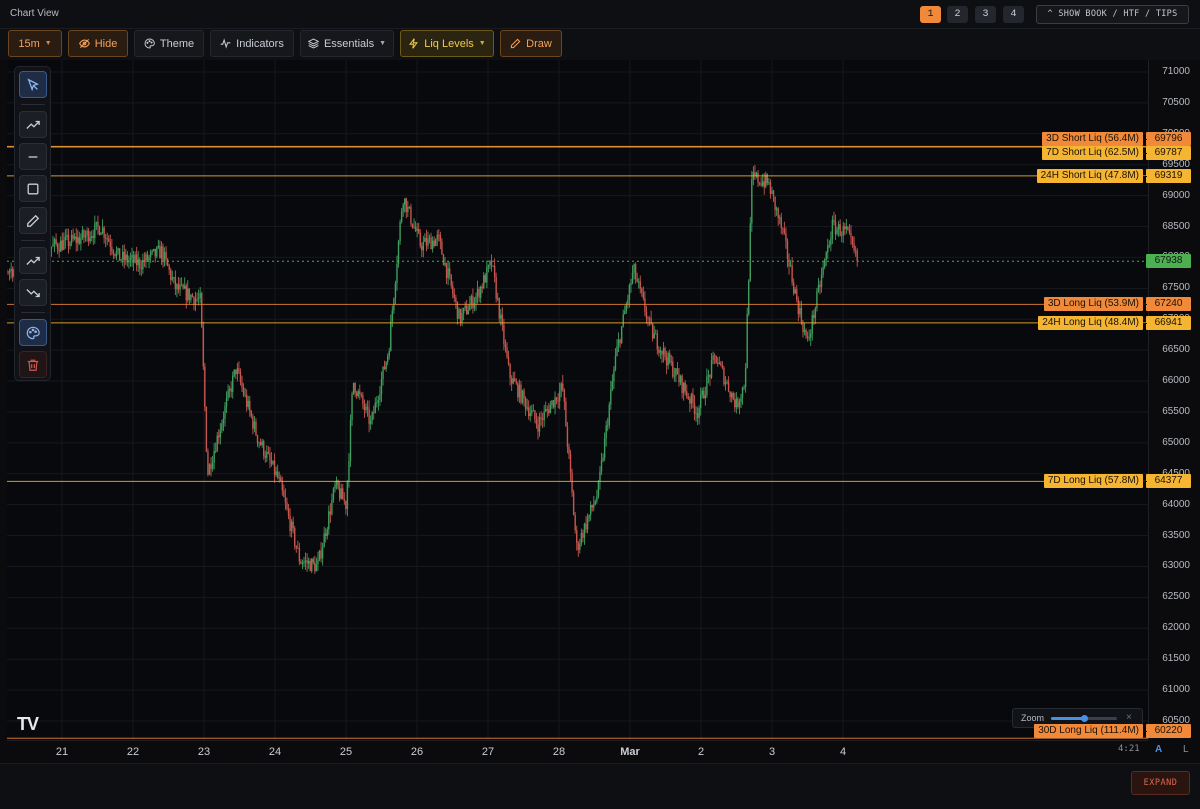 This screenshot has height=809, width=1200. What do you see at coordinates (35, 43) in the screenshot?
I see `timeframe-dropdown: 15m ▼` at bounding box center [35, 43].